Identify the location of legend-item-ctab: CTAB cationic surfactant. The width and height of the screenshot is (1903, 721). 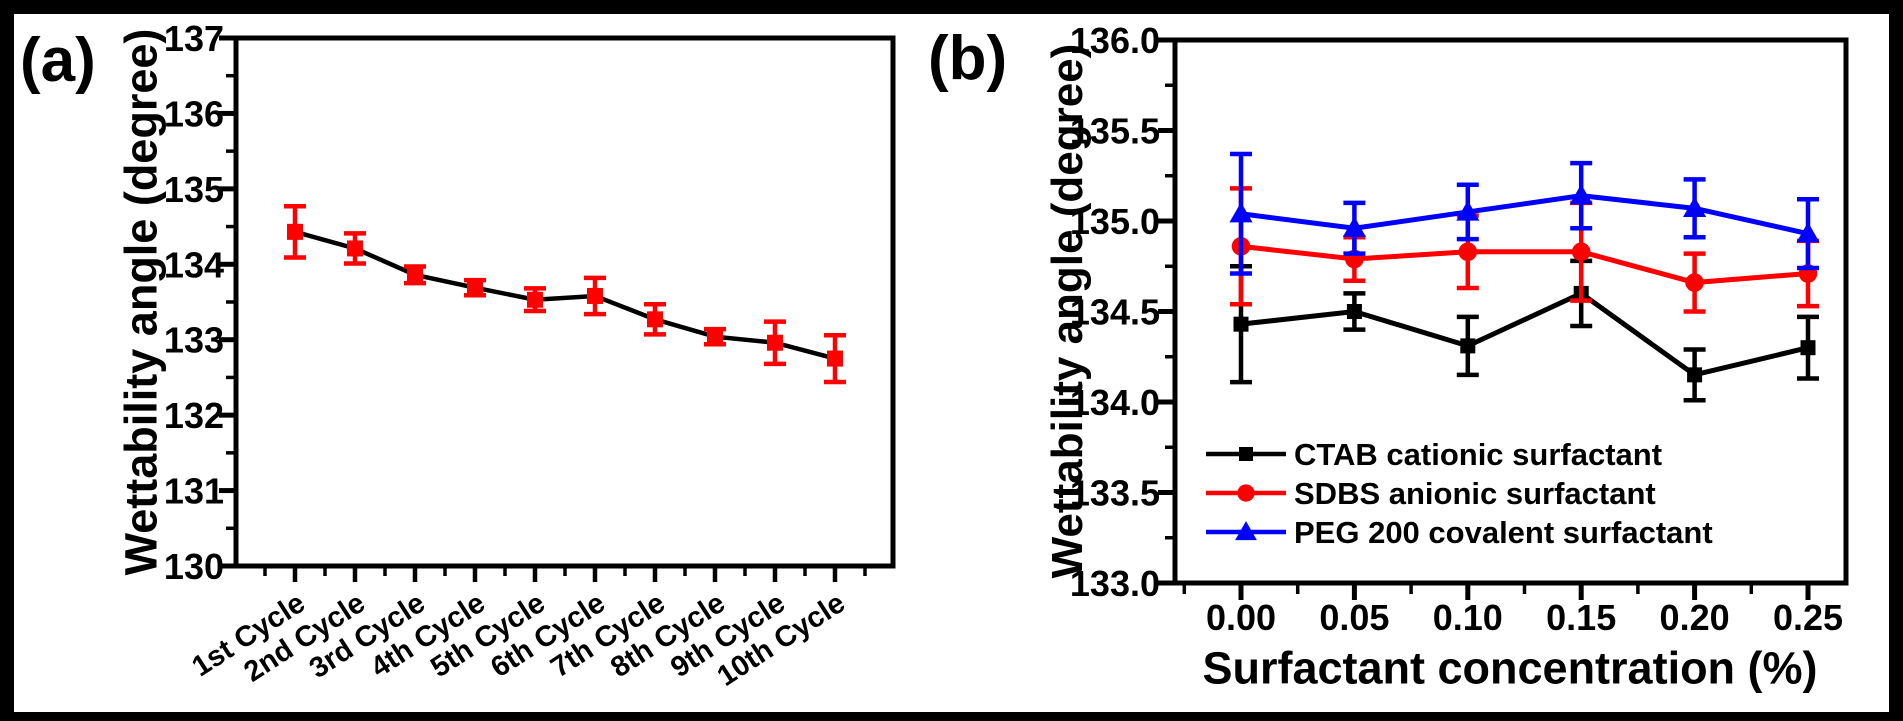
(1457, 454).